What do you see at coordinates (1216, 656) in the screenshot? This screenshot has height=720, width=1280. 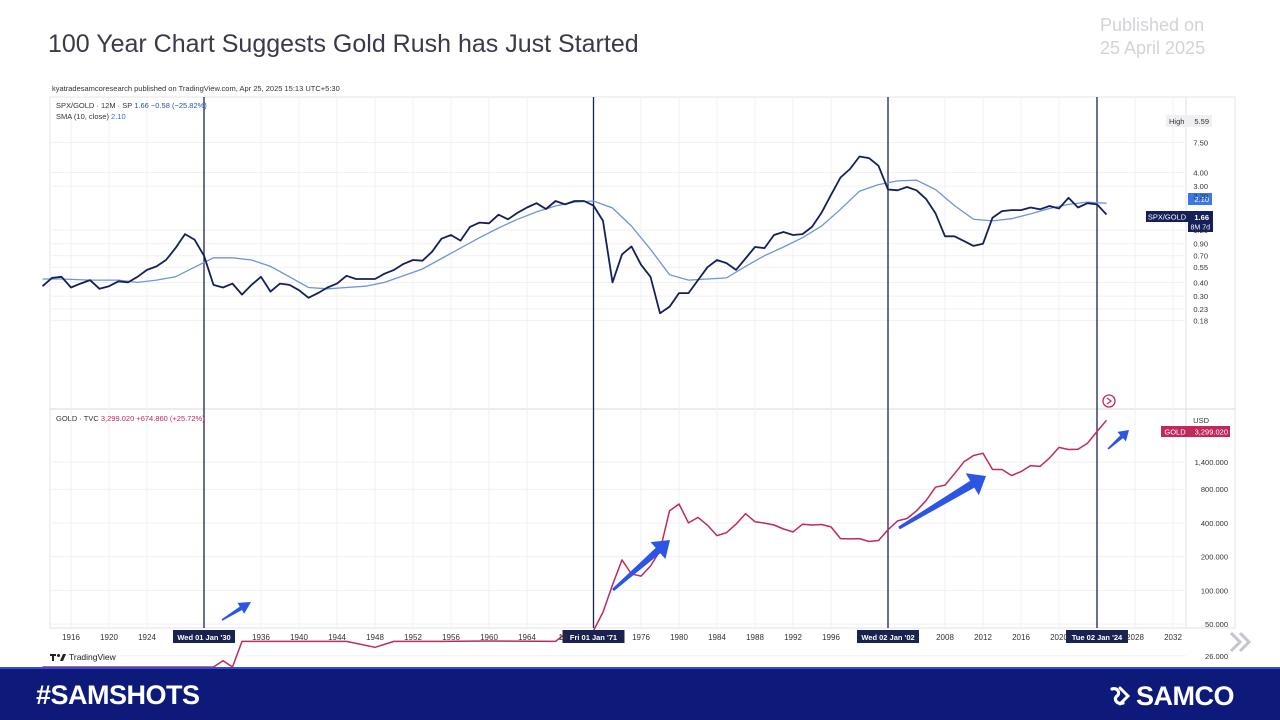 I see `y-tick-label: 26.000` at bounding box center [1216, 656].